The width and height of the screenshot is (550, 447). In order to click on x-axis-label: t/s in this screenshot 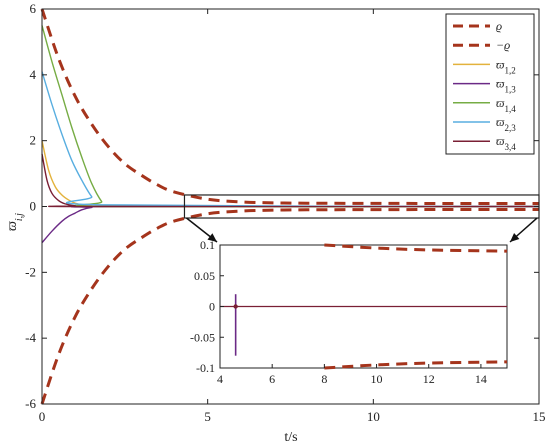, I will do `click(290, 437)`.